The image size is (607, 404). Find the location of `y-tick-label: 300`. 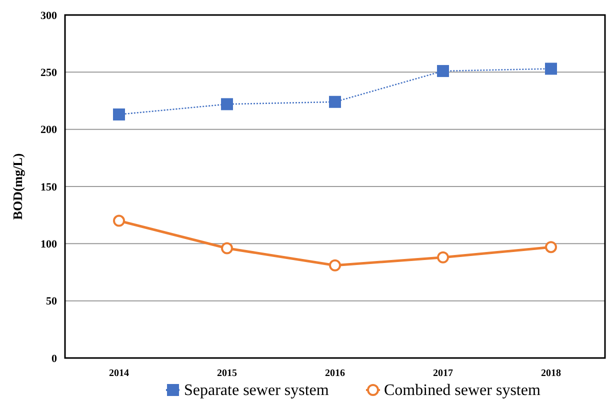

y-tick-label: 300 is located at coordinates (49, 16).